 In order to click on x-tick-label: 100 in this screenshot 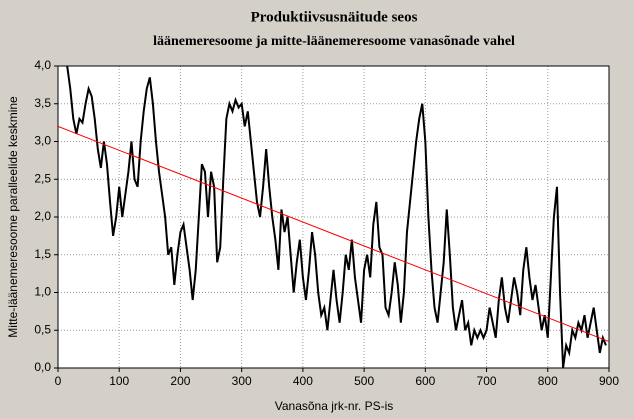, I will do `click(119, 381)`.